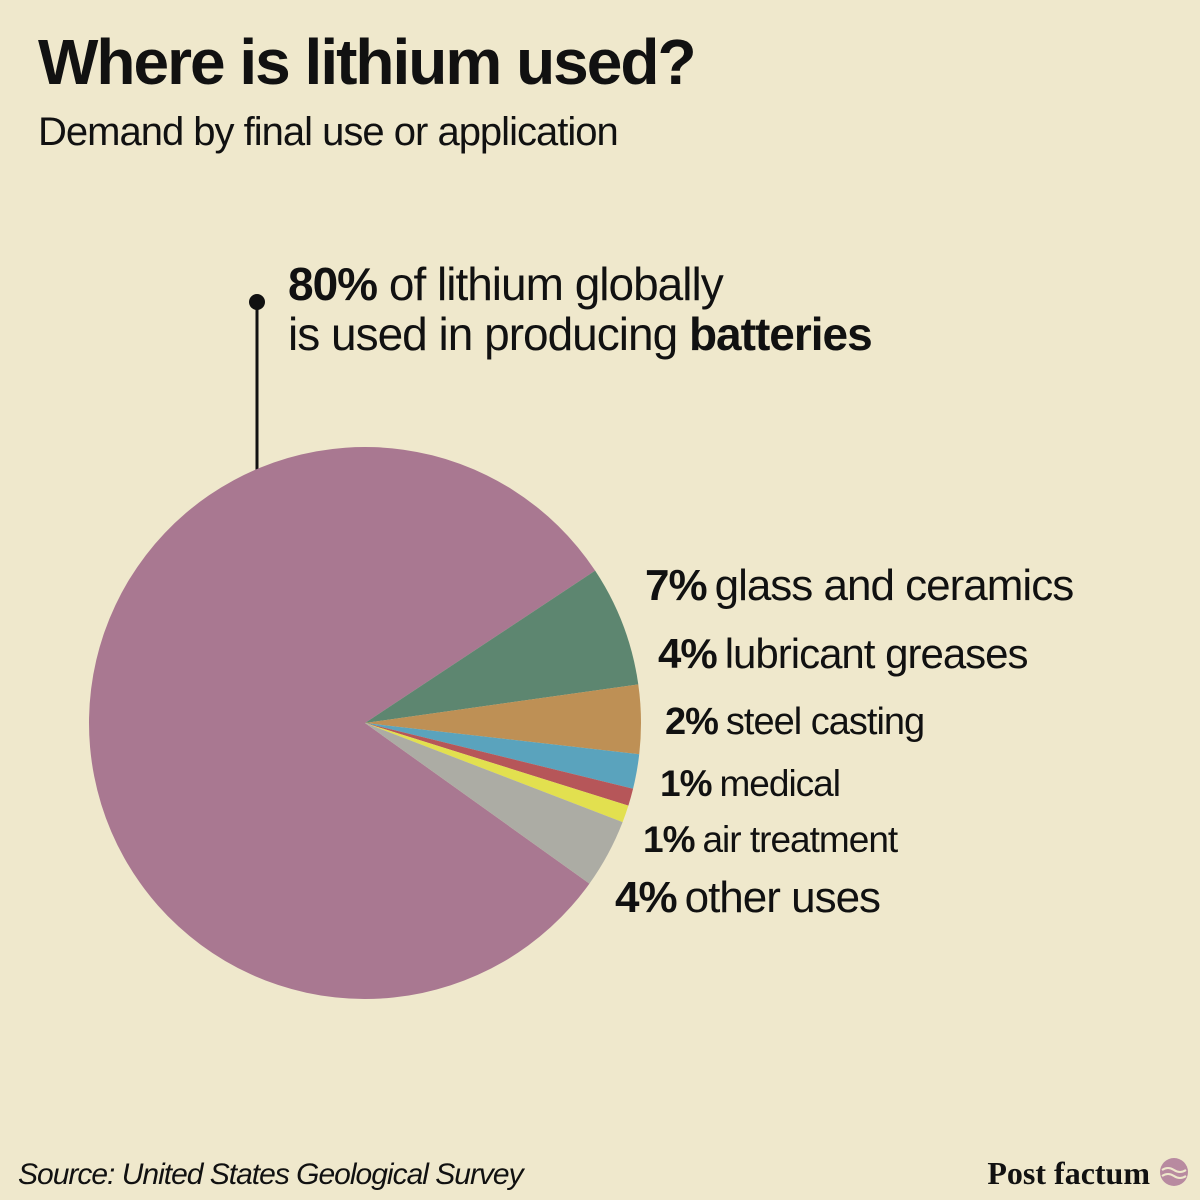 The height and width of the screenshot is (1200, 1200). I want to click on annotation-dot, so click(257, 302).